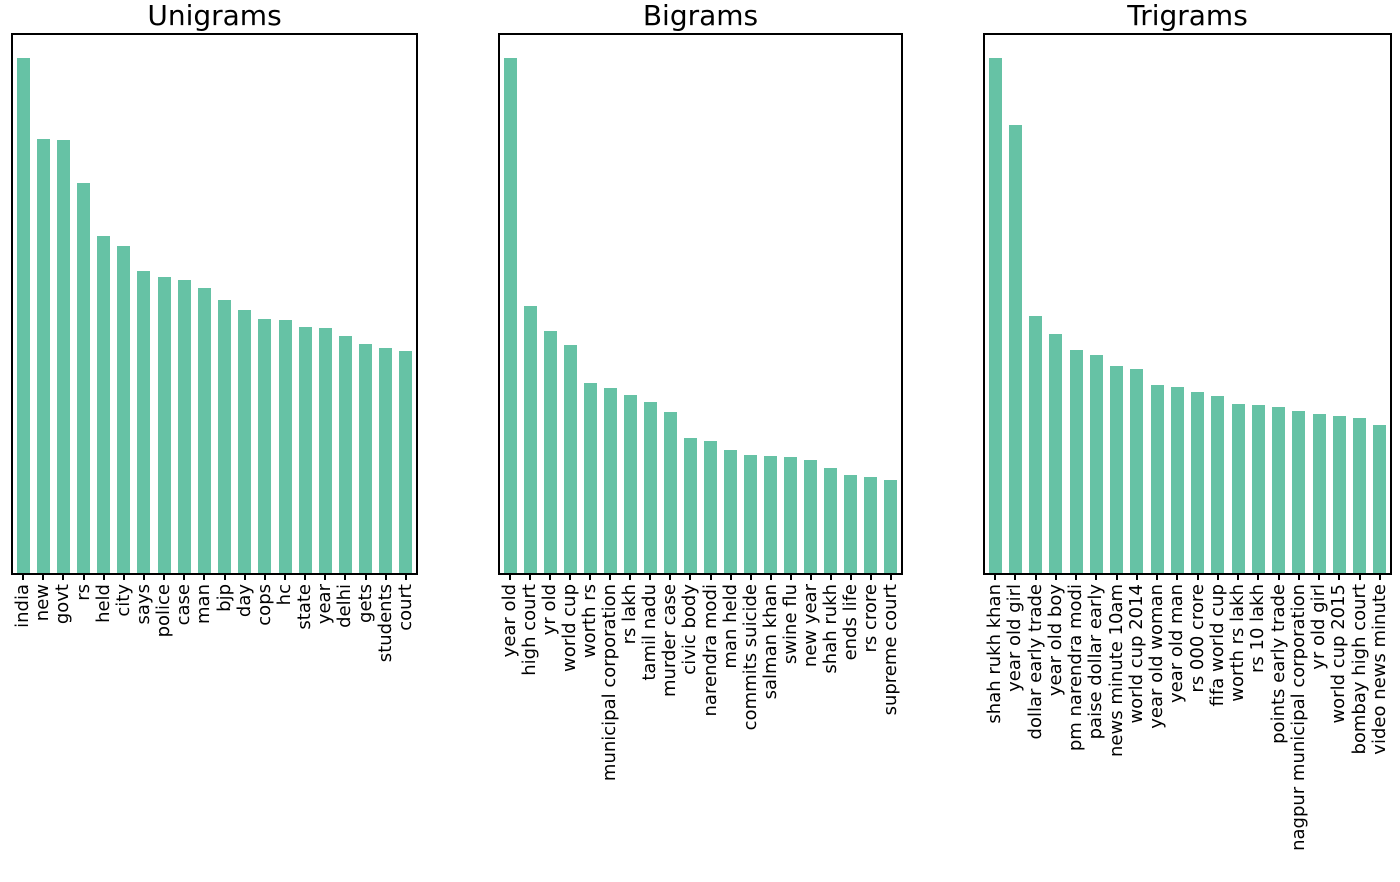  I want to click on x-tick-label-new: new, so click(42, 602).